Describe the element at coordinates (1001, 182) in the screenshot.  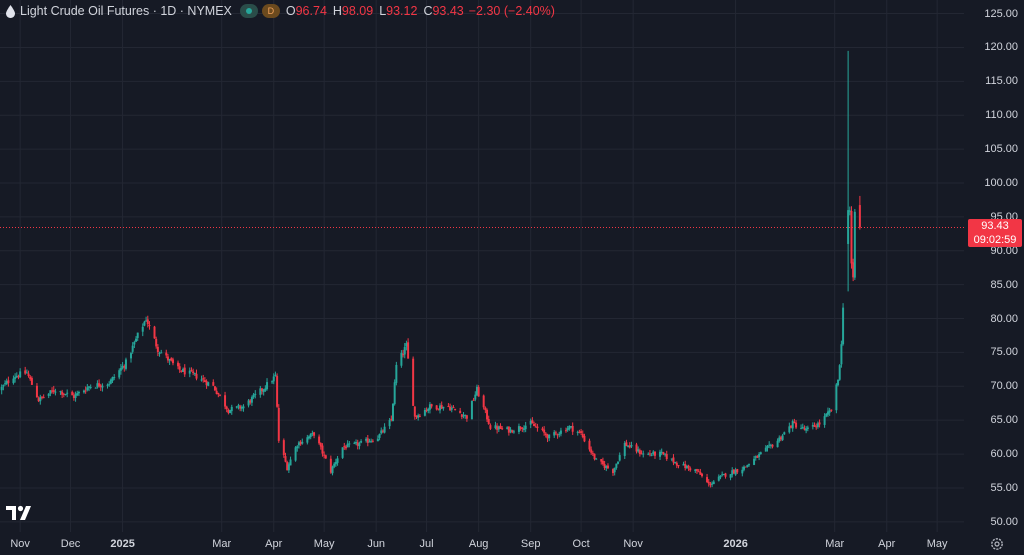
I see `y-tick-label: 100.00` at that location.